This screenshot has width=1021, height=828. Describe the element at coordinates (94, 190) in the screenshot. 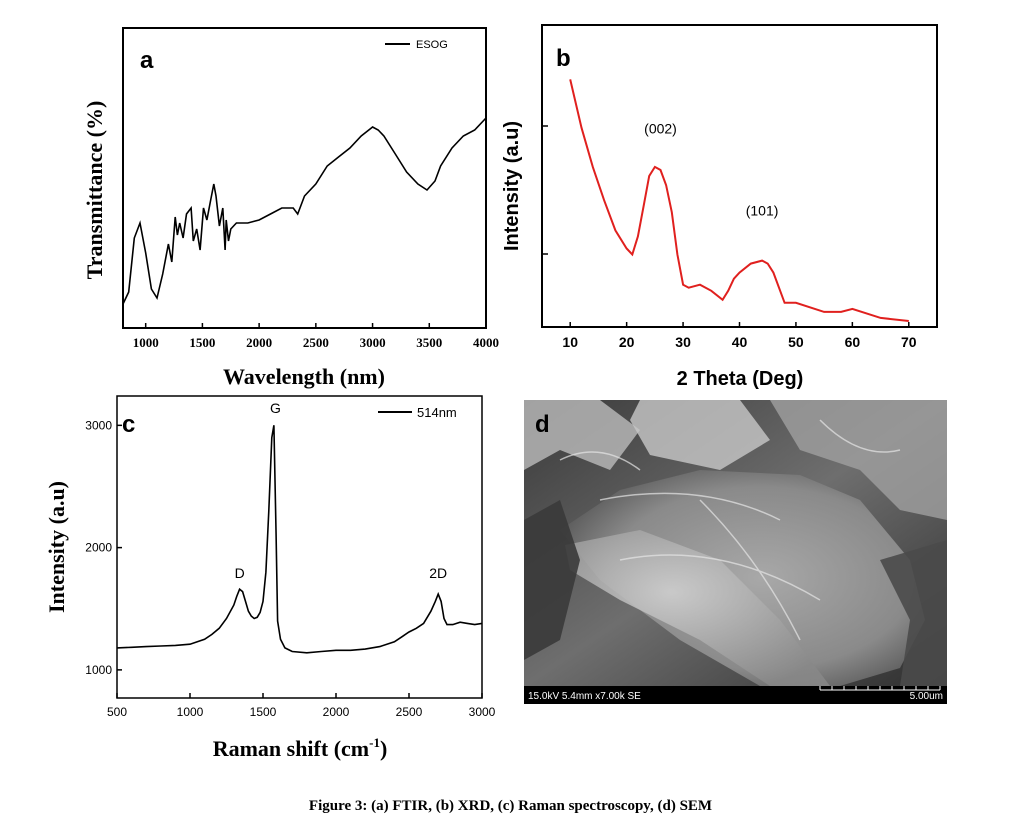

I see `panel-a-y-label: Transmittance (%)` at that location.